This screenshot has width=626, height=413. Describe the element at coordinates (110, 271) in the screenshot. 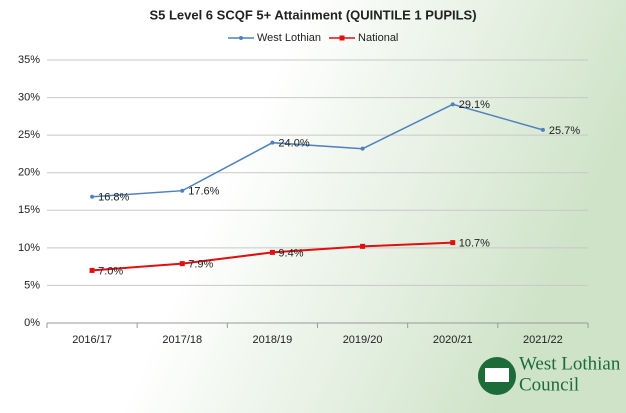

I see `data-label: 7.0%` at that location.